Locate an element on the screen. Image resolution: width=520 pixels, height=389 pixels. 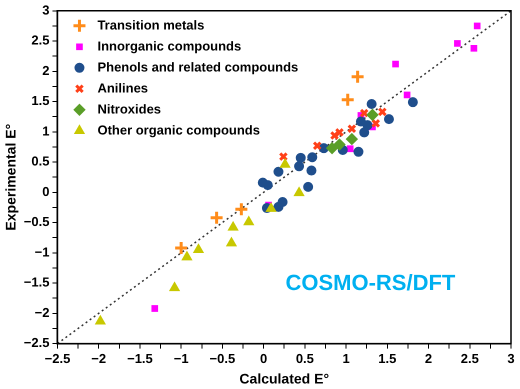
legend-label: Nitroxides is located at coordinates (129, 108).